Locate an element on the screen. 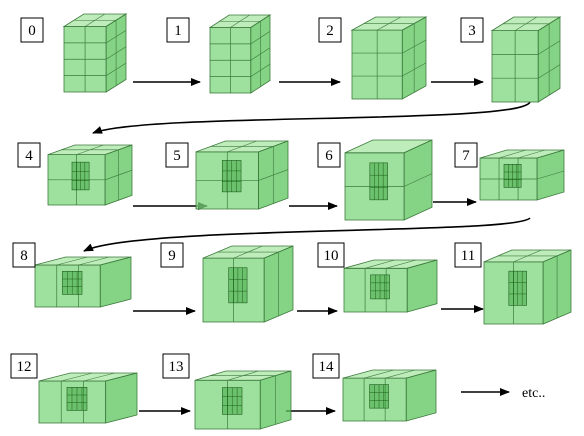  step-number: 2 is located at coordinates (330, 31).